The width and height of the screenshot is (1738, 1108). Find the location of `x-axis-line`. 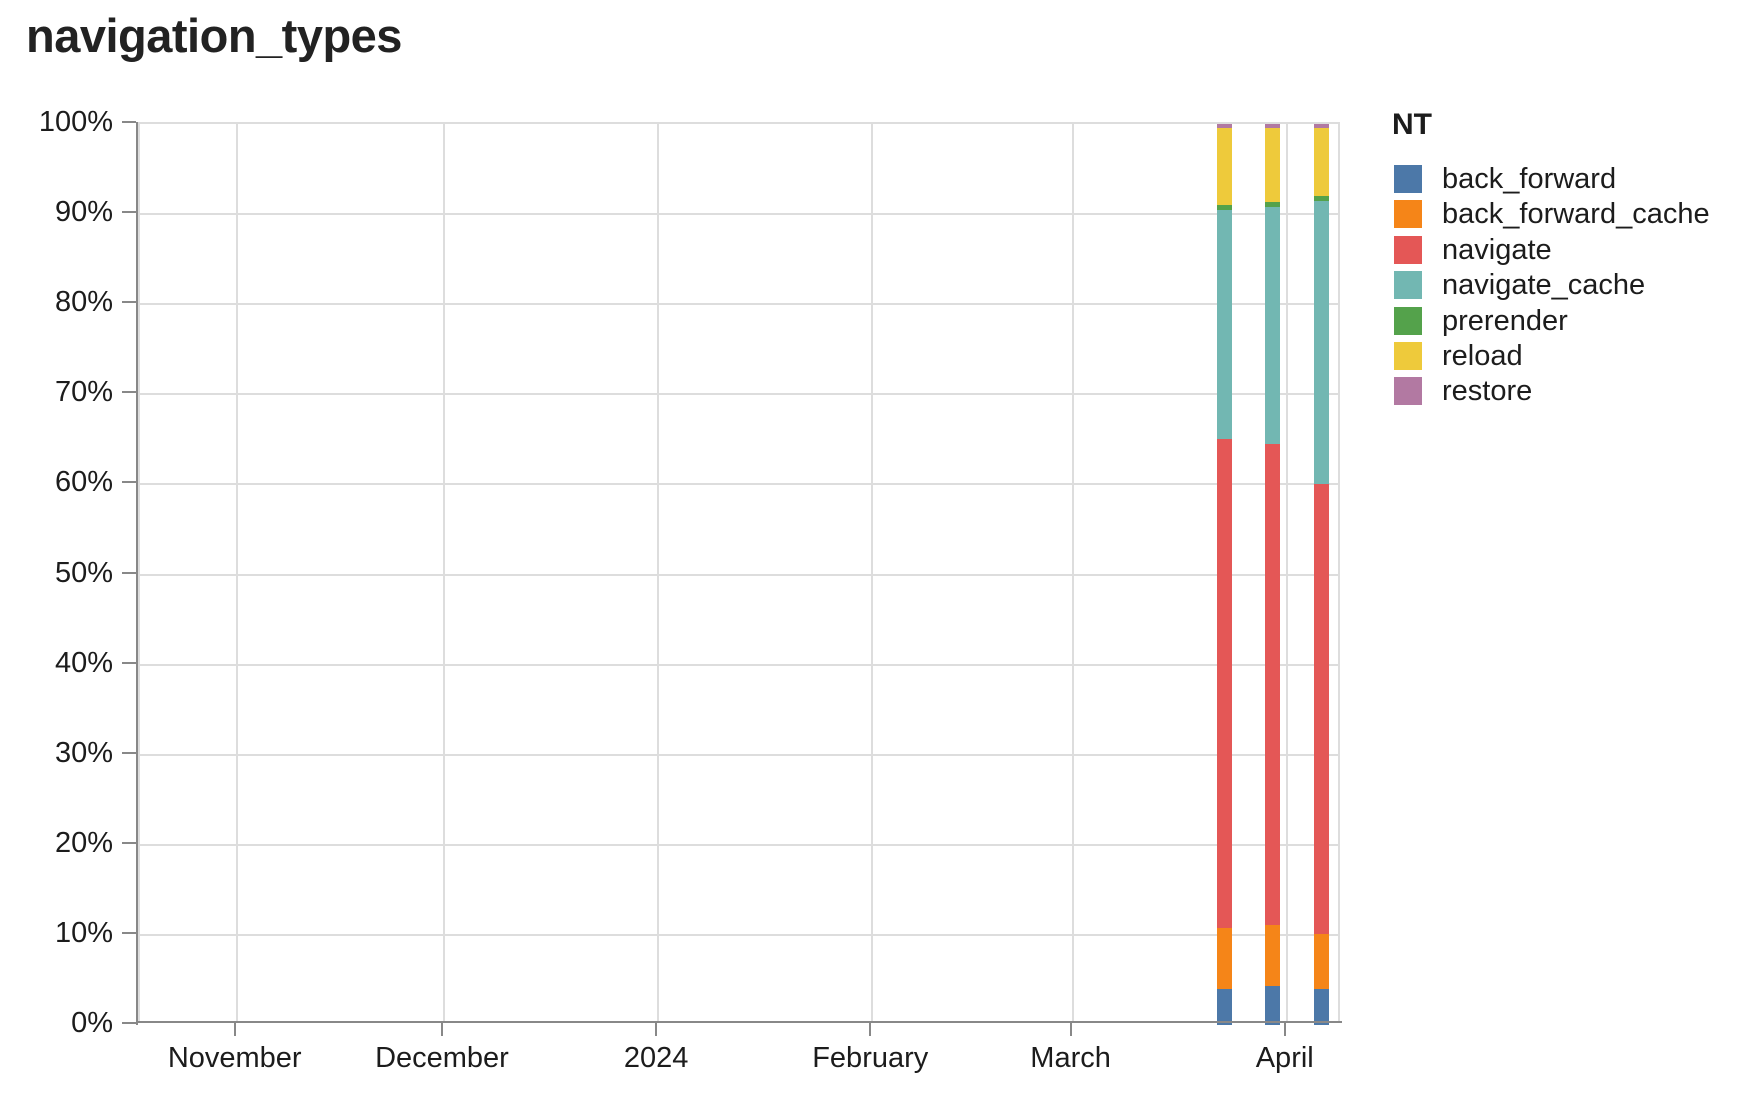

x-axis-line is located at coordinates (739, 1022).